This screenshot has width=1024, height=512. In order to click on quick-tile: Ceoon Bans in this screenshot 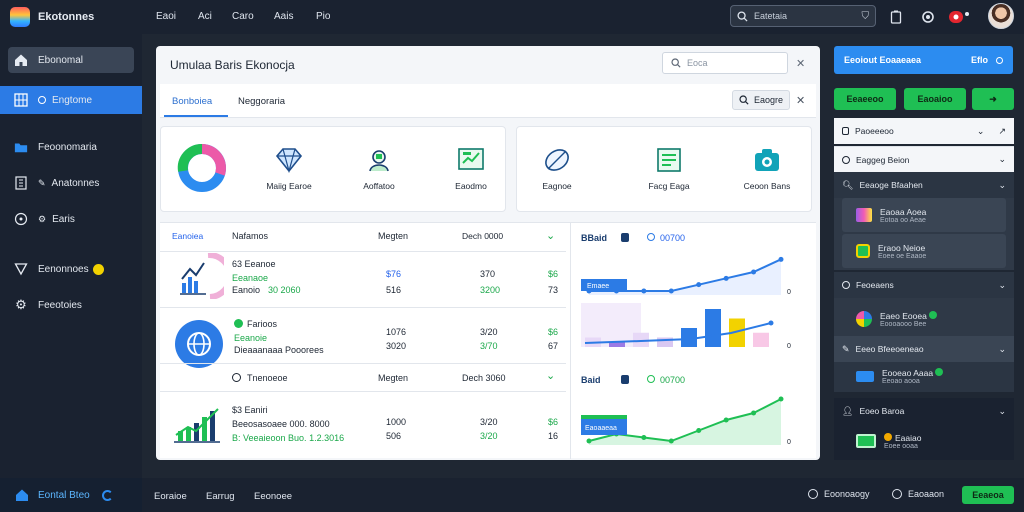, I will do `click(767, 169)`.